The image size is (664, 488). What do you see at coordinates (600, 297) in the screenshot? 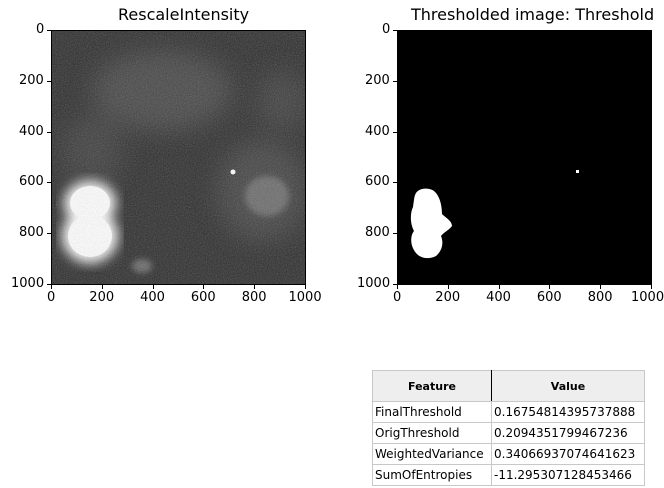
I see `right-x-tick-label: 800` at bounding box center [600, 297].